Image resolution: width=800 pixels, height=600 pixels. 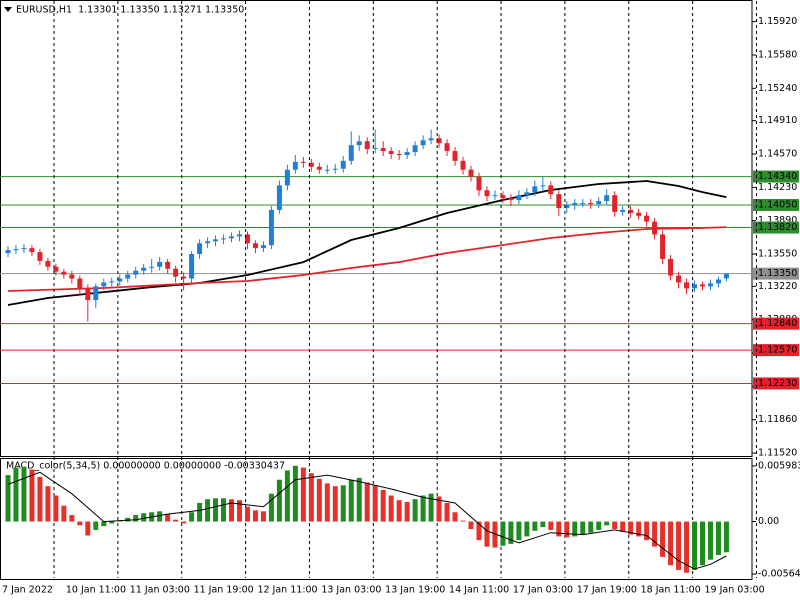 I want to click on price-level-box, so click(x=776, y=273).